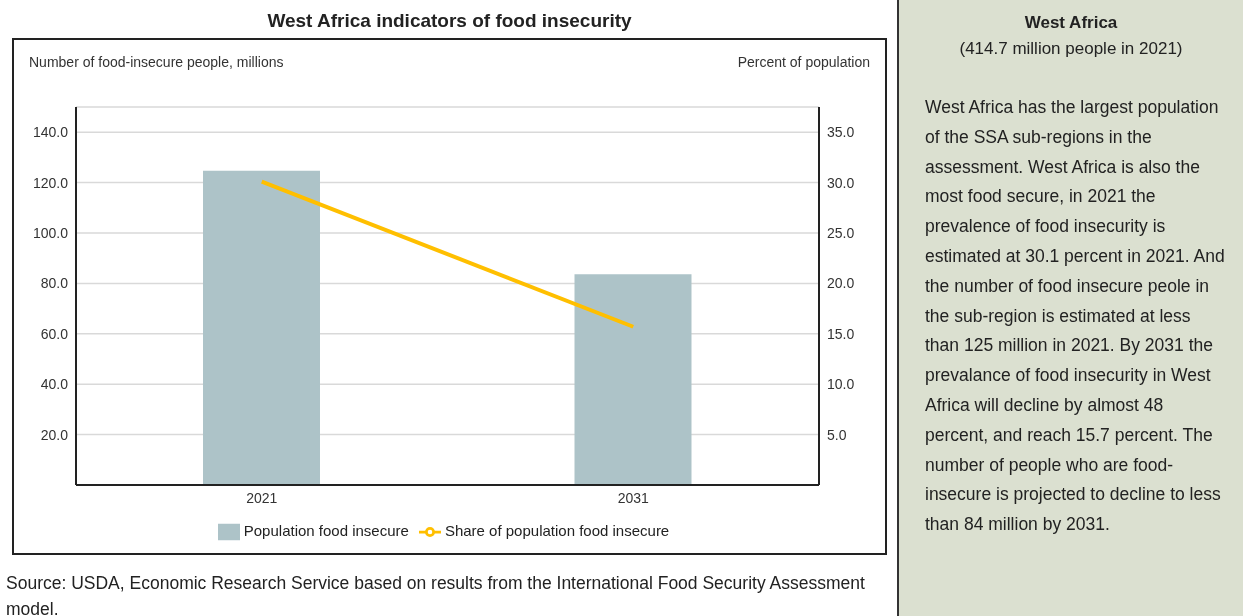 The width and height of the screenshot is (1243, 616). I want to click on y-tick-label: 60.0, so click(54, 333).